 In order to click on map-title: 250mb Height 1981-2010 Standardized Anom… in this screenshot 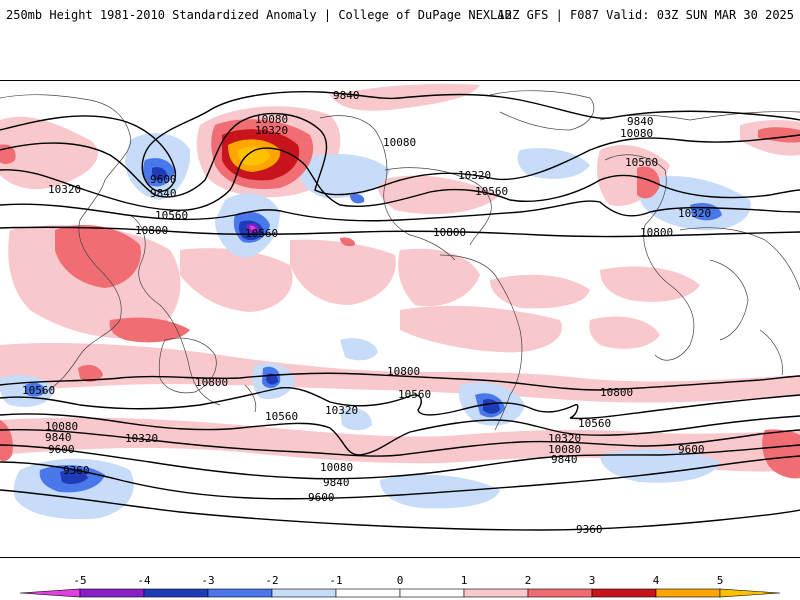, I will do `click(259, 15)`.